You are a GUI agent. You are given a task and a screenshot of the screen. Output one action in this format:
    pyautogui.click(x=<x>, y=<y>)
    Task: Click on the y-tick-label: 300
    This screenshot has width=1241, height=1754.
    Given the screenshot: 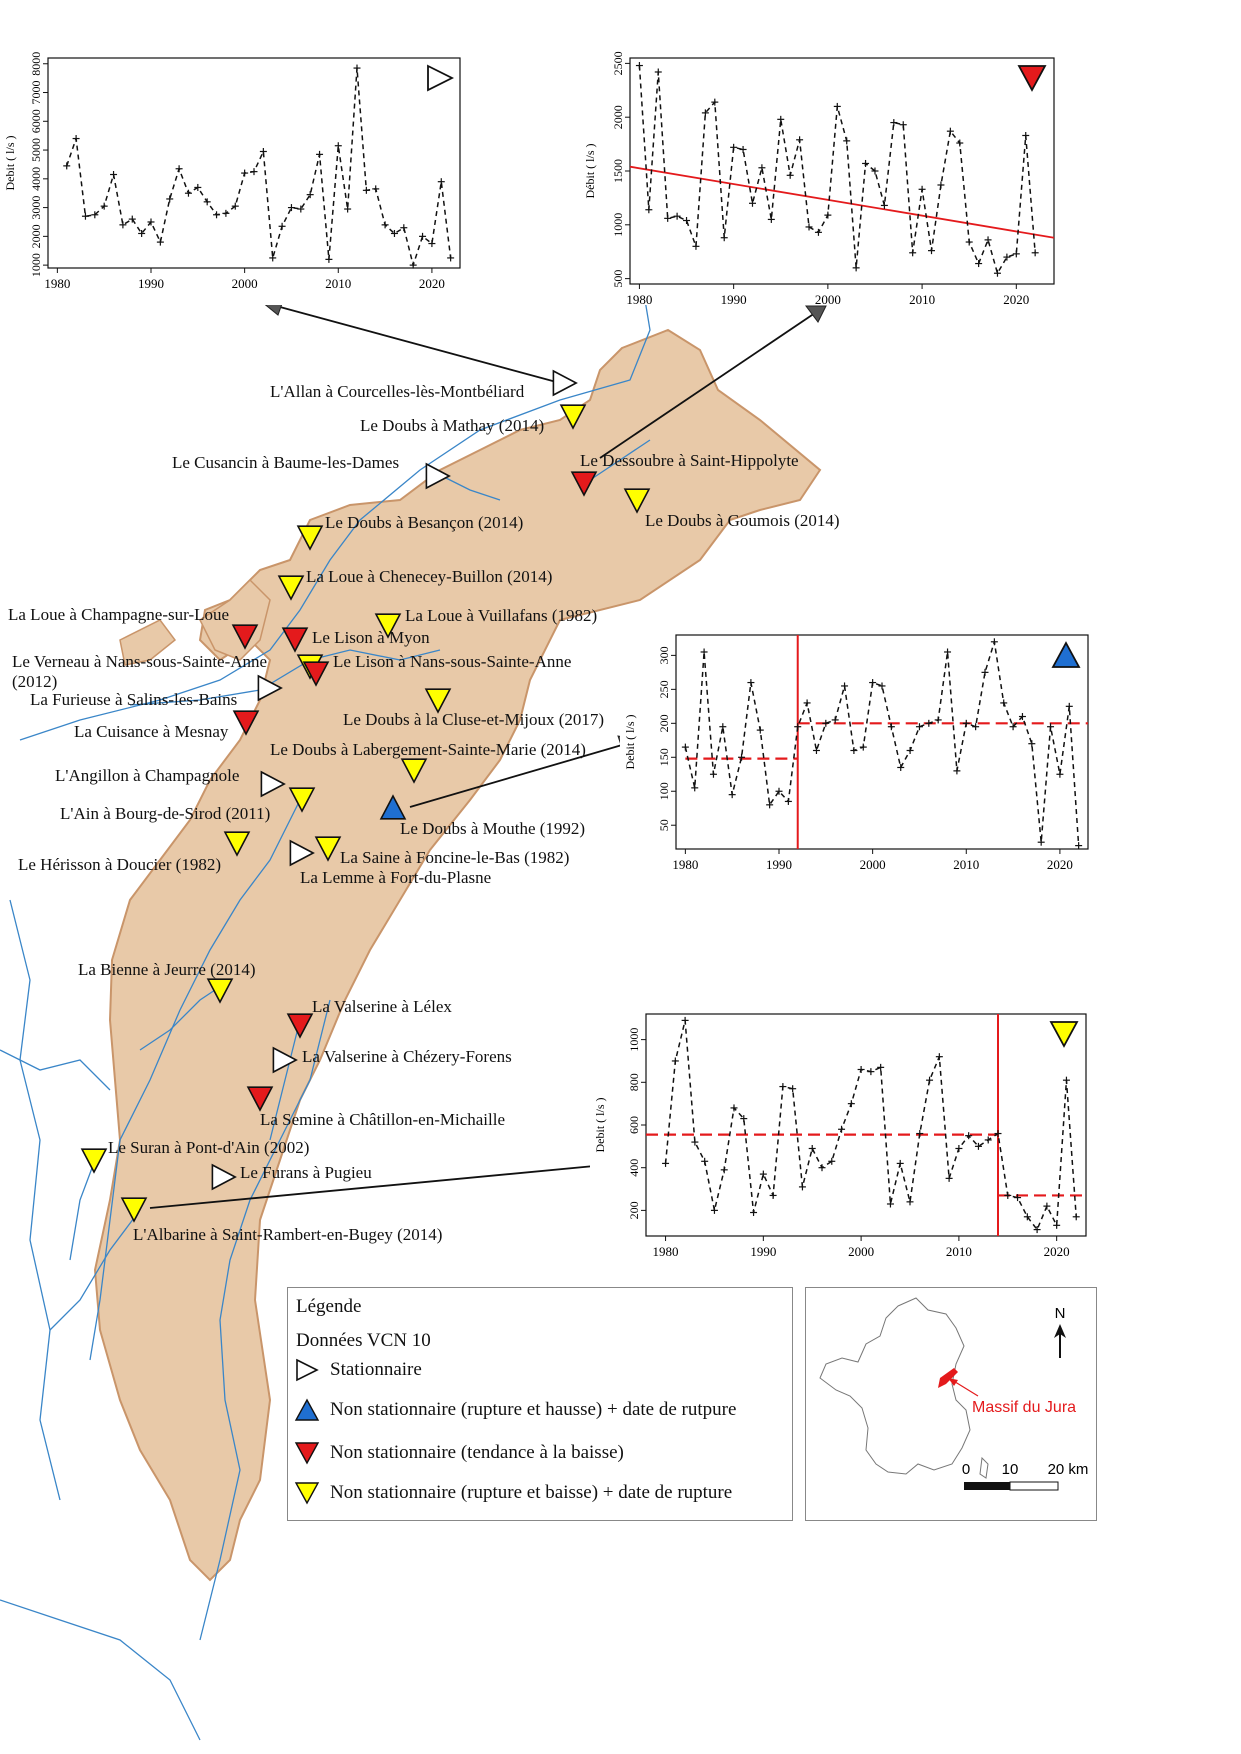 What is the action you would take?
    pyautogui.click(x=664, y=655)
    